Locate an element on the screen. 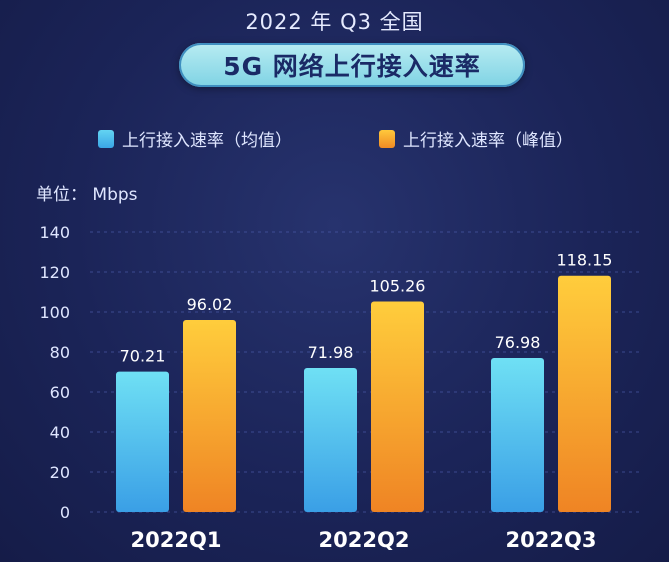 This screenshot has height=562, width=669. y-tick-label: 100 is located at coordinates (54, 312).